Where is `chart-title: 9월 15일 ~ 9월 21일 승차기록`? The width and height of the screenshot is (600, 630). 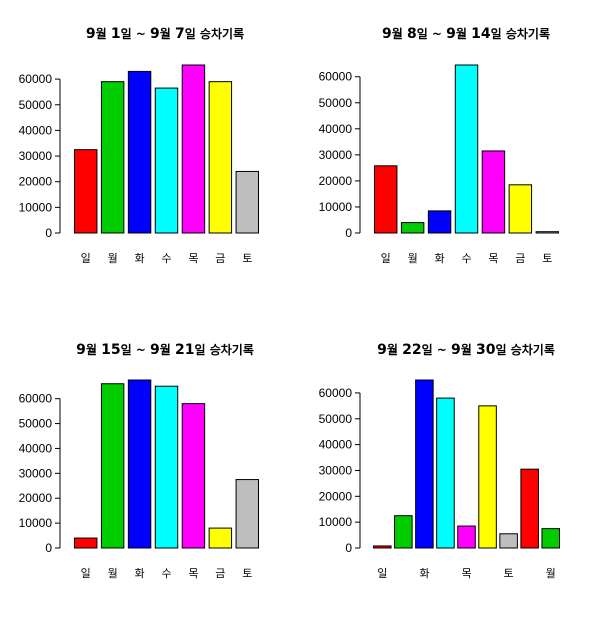
chart-title: 9월 15일 ~ 9월 21일 승차기록 is located at coordinates (165, 350).